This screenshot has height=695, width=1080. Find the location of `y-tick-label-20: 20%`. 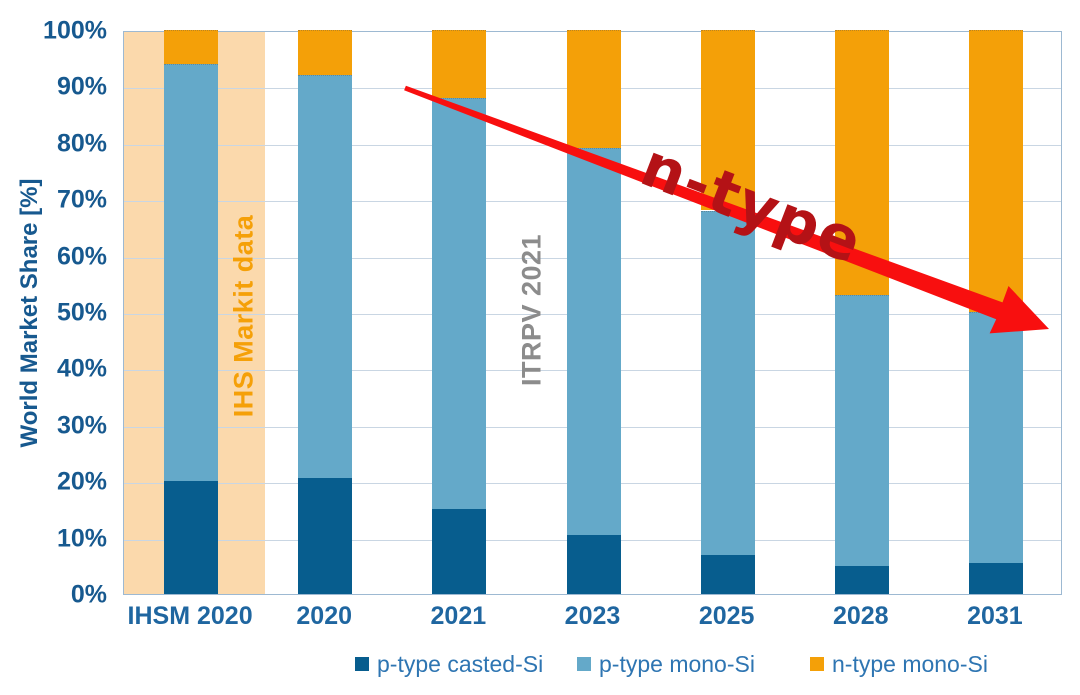

y-tick-label-20: 20% is located at coordinates (81, 481).